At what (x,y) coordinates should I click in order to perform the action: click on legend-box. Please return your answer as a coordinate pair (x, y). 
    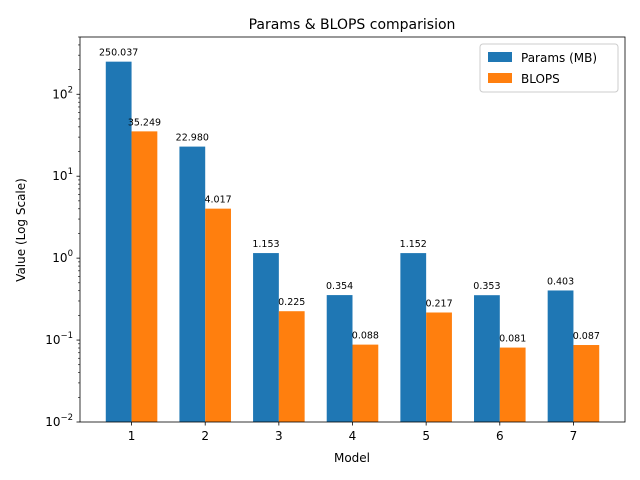
    Looking at the image, I should click on (549, 68).